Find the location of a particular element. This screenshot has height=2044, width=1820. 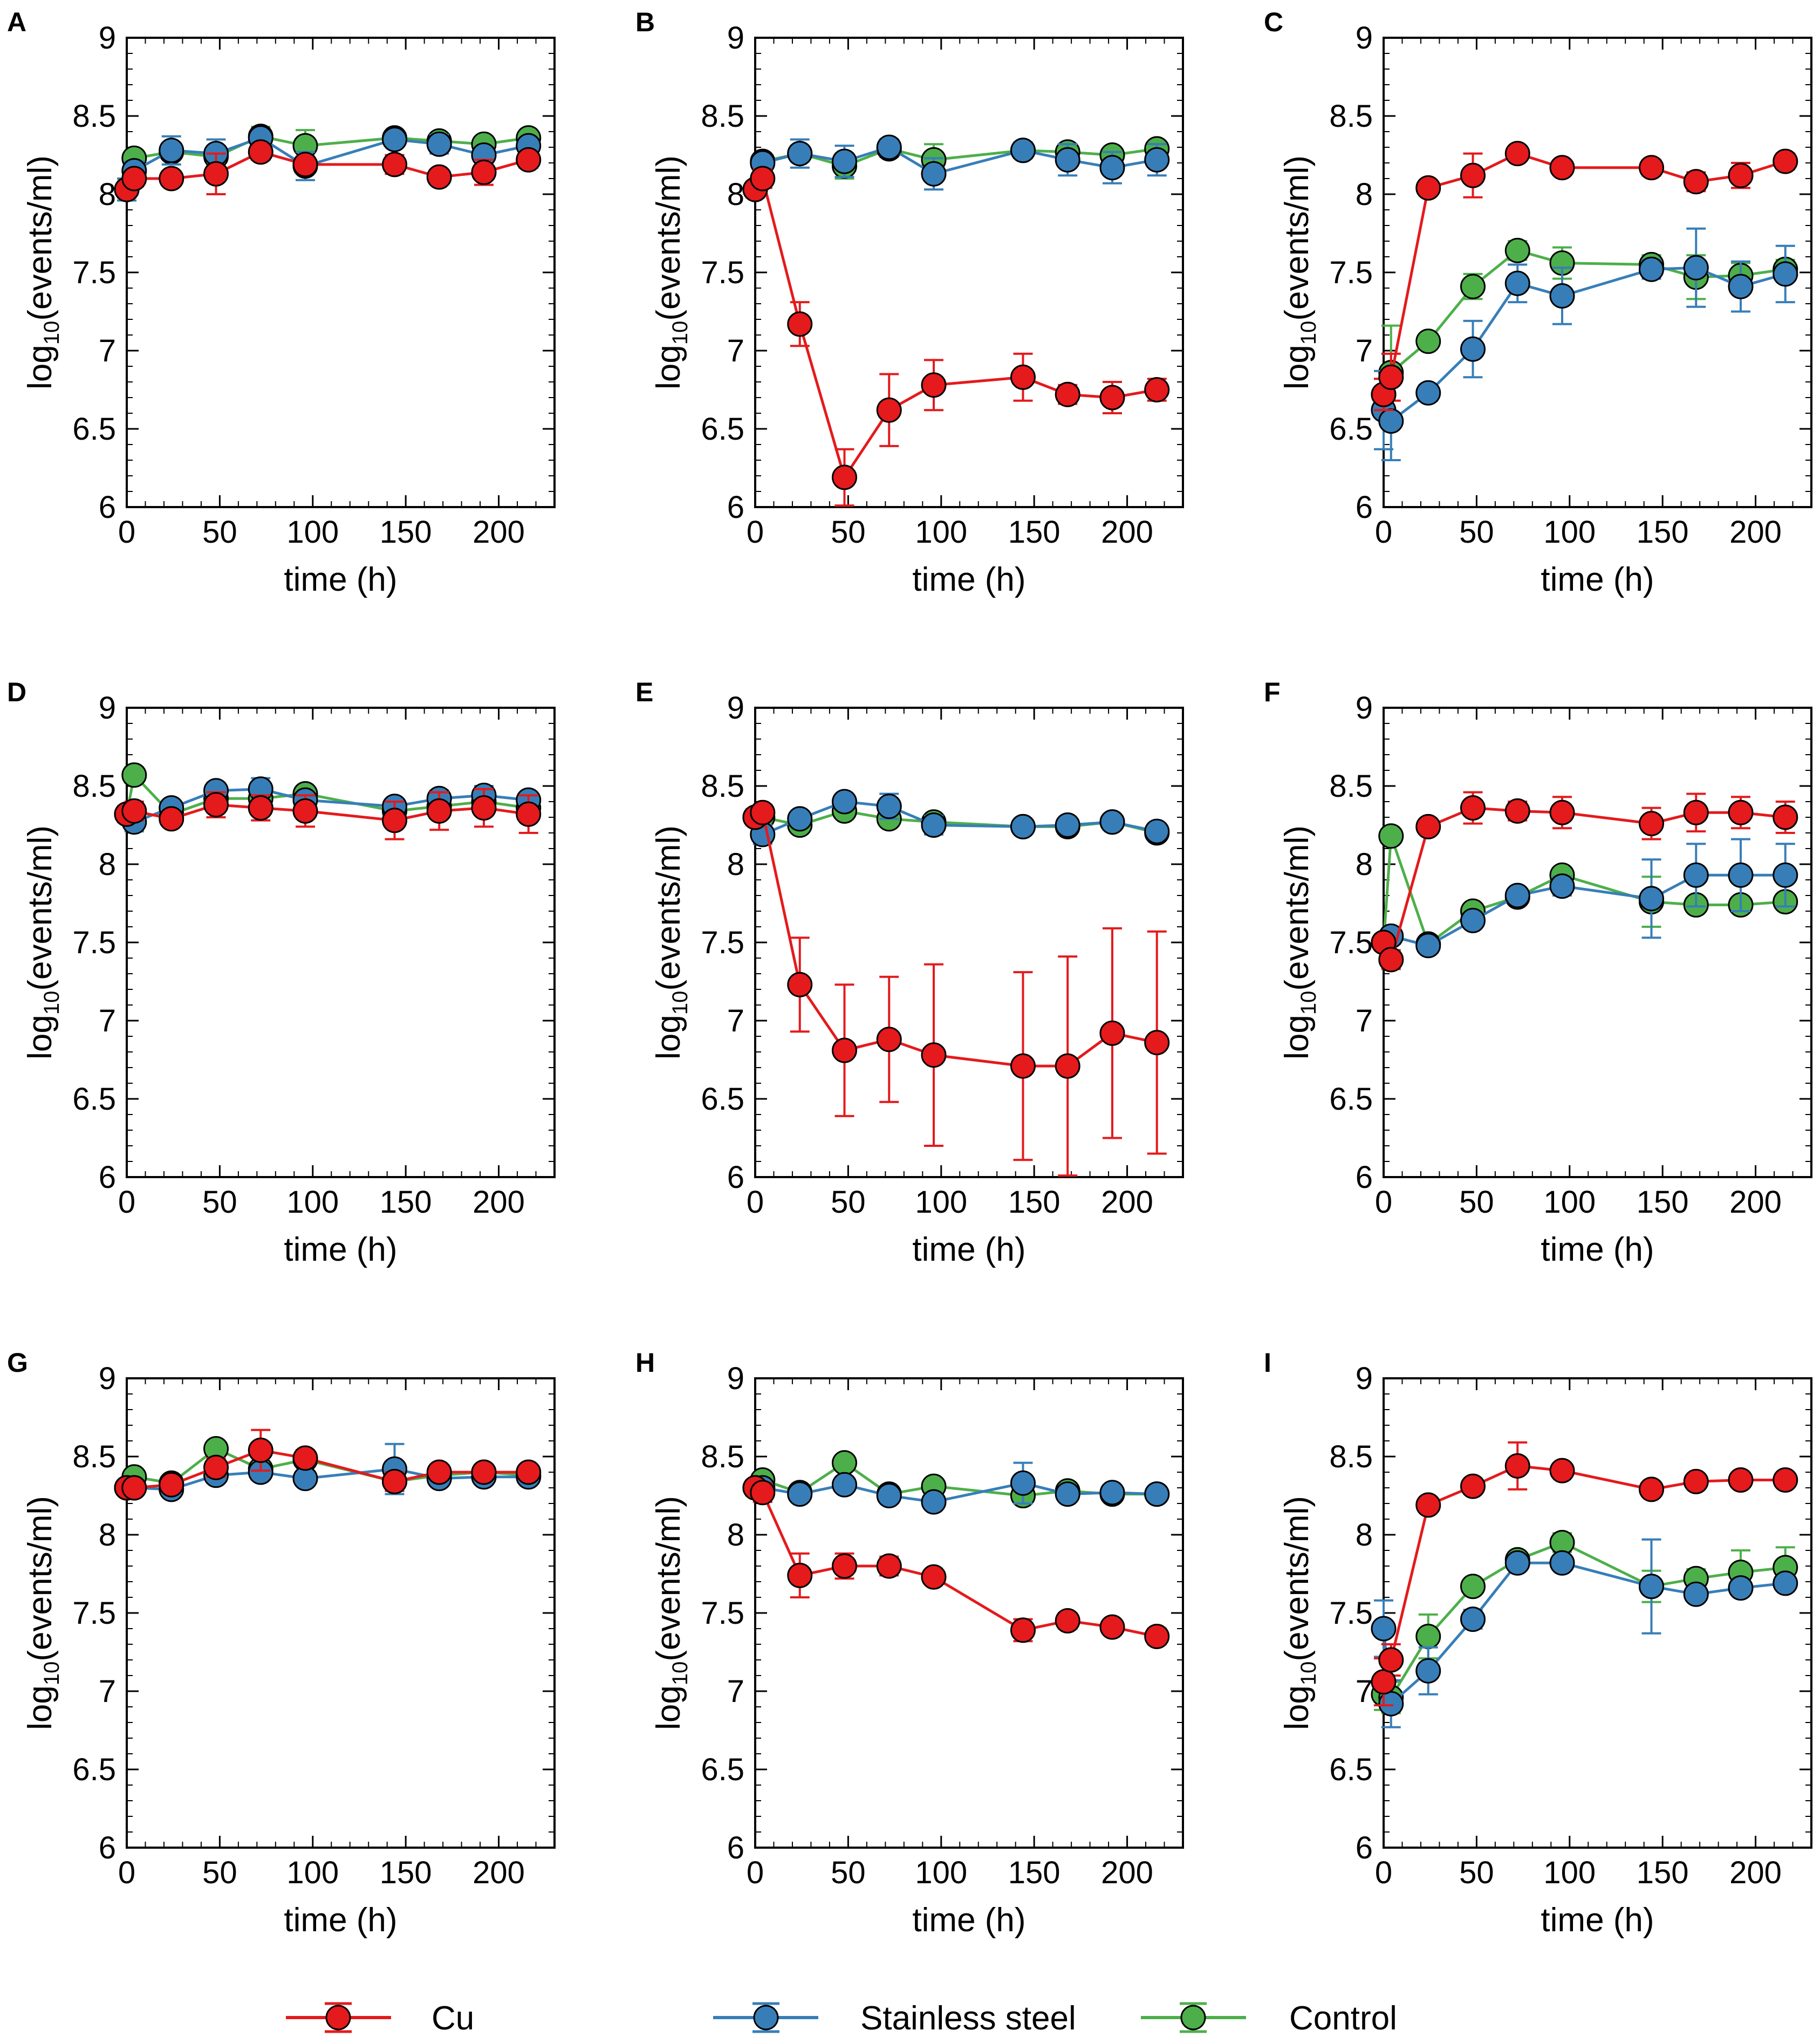

panel-letter-g: G is located at coordinates (17, 1363).